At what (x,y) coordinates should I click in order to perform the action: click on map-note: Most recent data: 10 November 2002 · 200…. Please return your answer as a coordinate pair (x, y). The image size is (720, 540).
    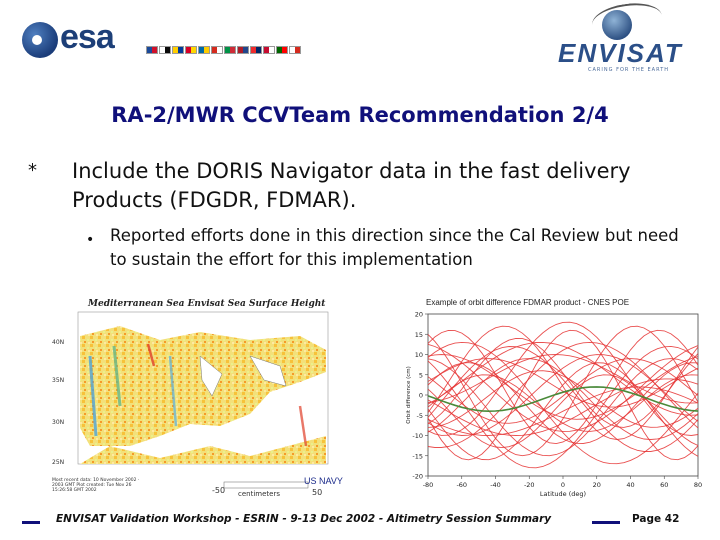
    Looking at the image, I should click on (96, 485).